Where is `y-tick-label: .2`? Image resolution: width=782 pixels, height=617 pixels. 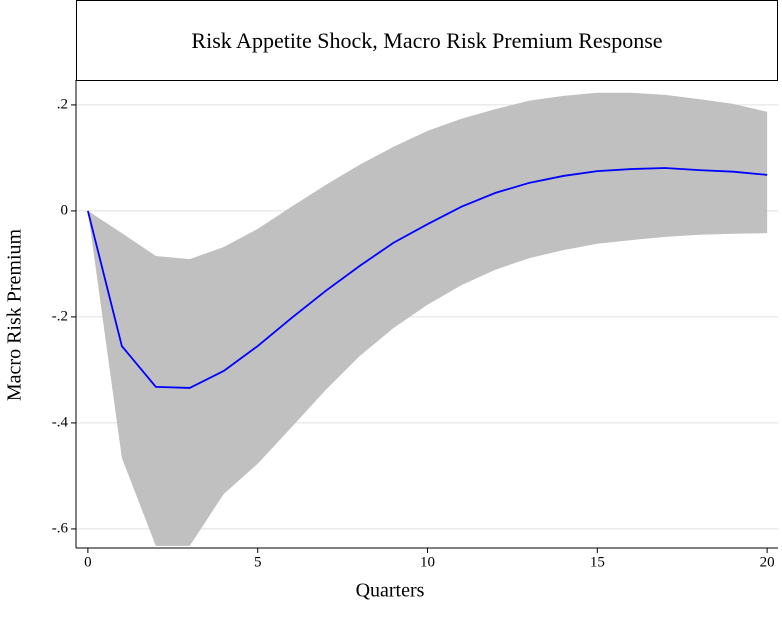
y-tick-label: .2 is located at coordinates (62, 104).